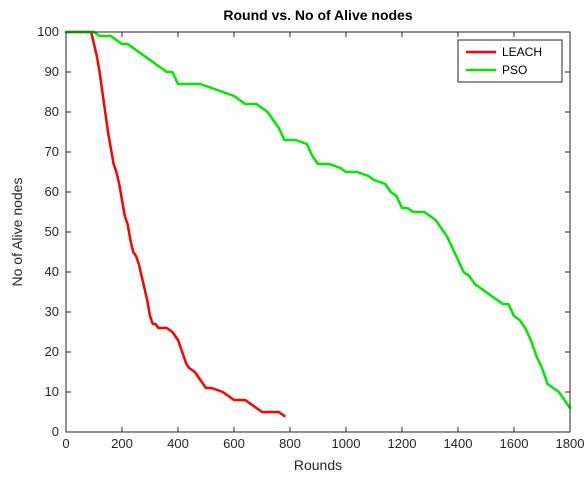  Describe the element at coordinates (52, 311) in the screenshot. I see `y-tick-label: 30` at that location.